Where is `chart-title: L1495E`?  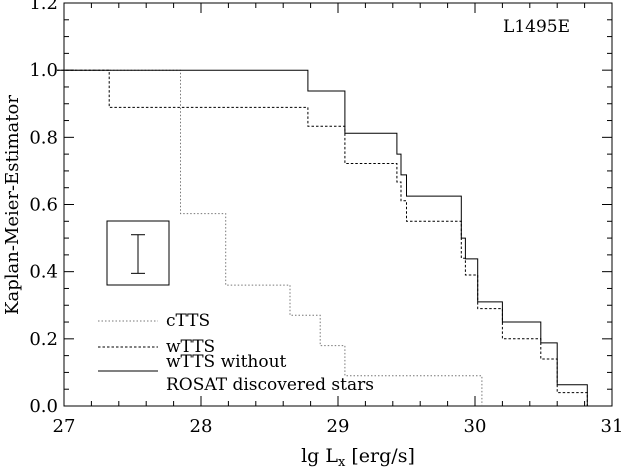
chart-title: L1495E is located at coordinates (536, 27).